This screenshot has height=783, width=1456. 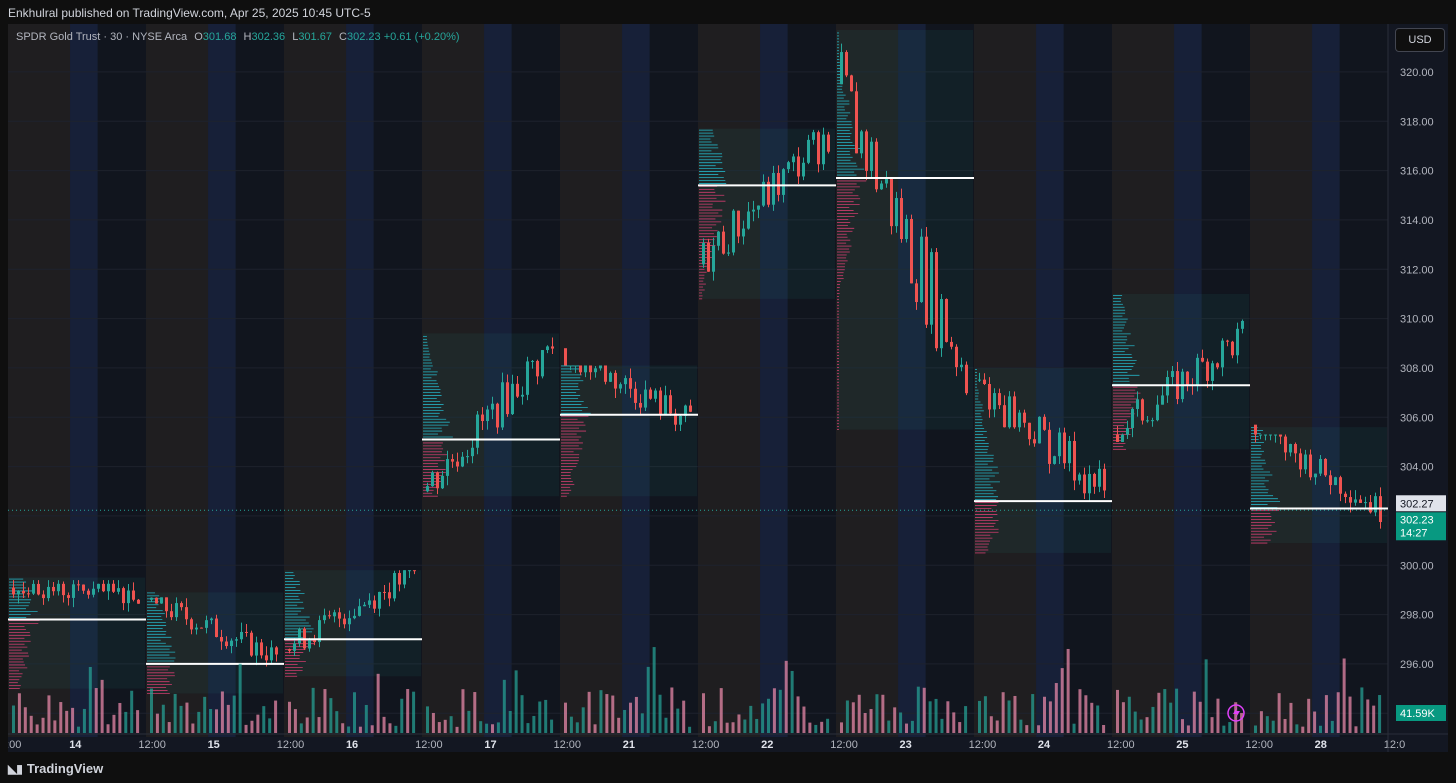 I want to click on lightning-glyph, so click(x=1236, y=713).